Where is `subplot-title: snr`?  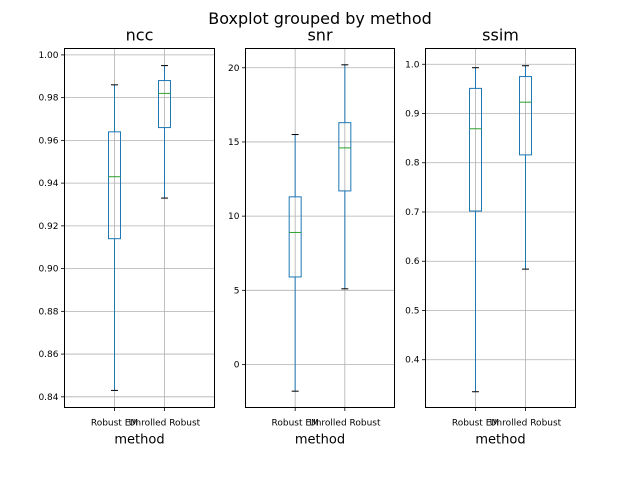
subplot-title: snr is located at coordinates (319, 35).